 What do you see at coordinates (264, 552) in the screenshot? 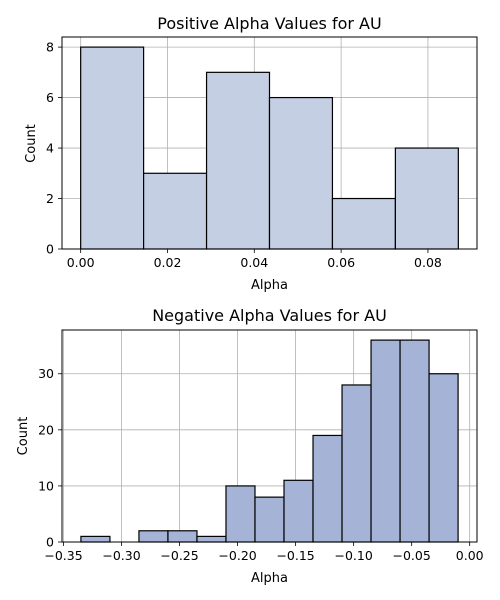
I see `x-axis-ticks: −0.35 −0.30 −0.25 −0.20 −0.15 −0.10 −0.05 0.00` at bounding box center [264, 552].